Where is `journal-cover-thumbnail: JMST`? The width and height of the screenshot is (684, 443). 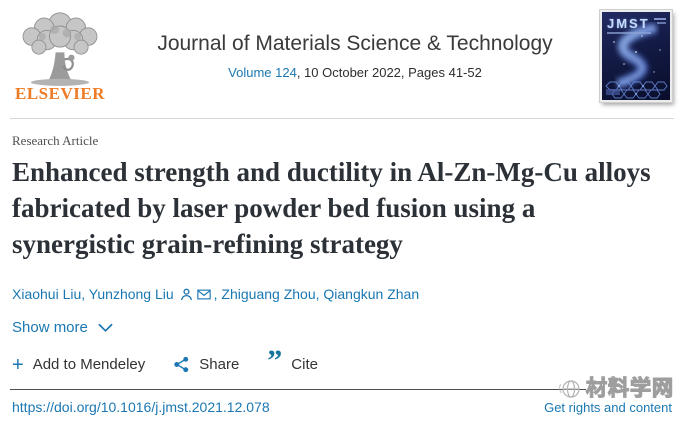 journal-cover-thumbnail: JMST is located at coordinates (636, 56).